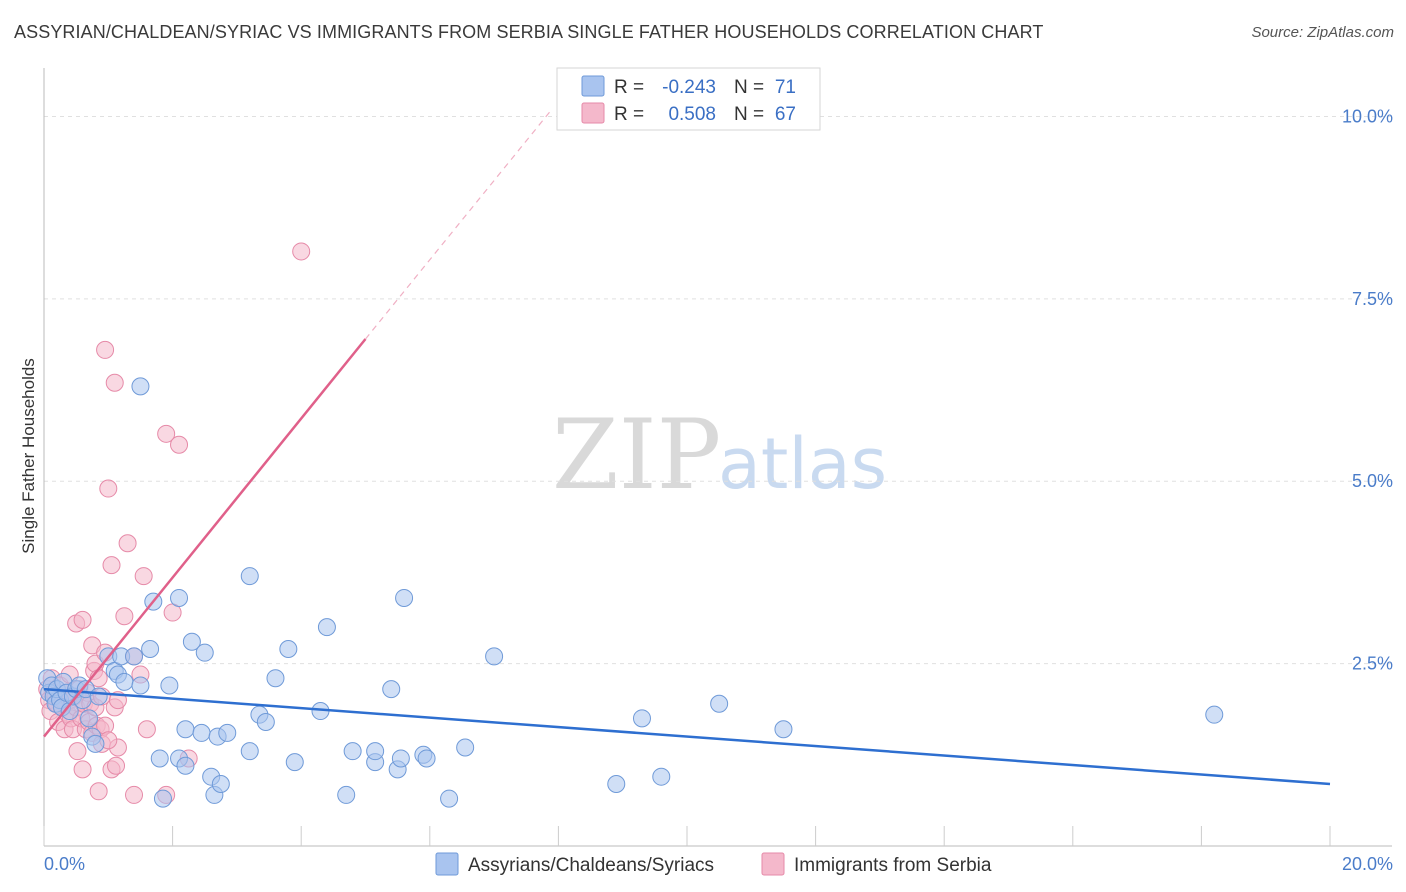  What do you see at coordinates (28, 456) in the screenshot?
I see `y-axis-label: Single Father Households` at bounding box center [28, 456].